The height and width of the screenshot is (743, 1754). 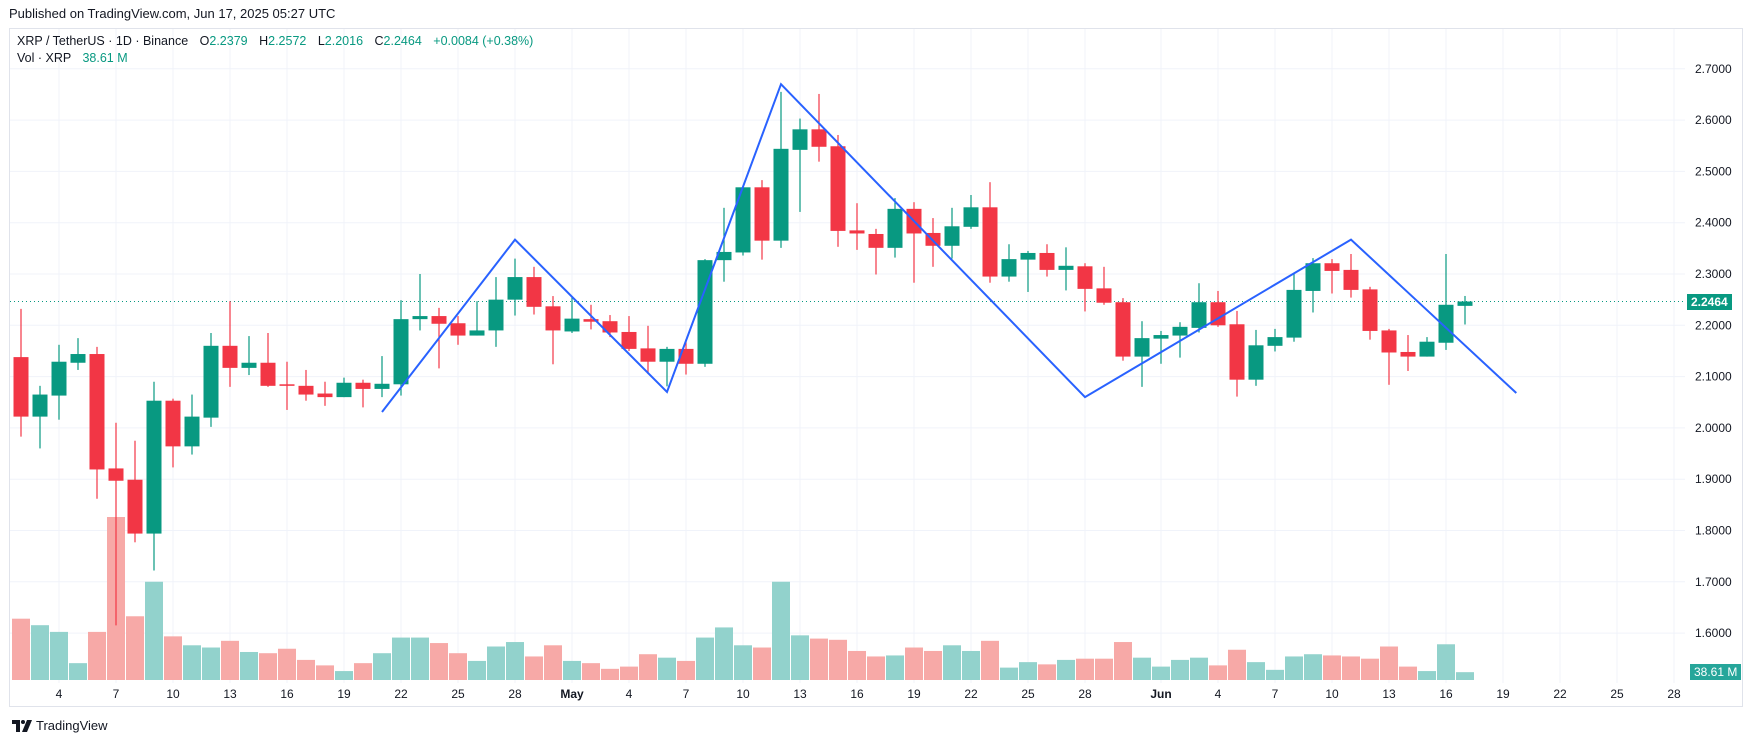 What do you see at coordinates (116, 694) in the screenshot?
I see `date-tick-label: 7` at bounding box center [116, 694].